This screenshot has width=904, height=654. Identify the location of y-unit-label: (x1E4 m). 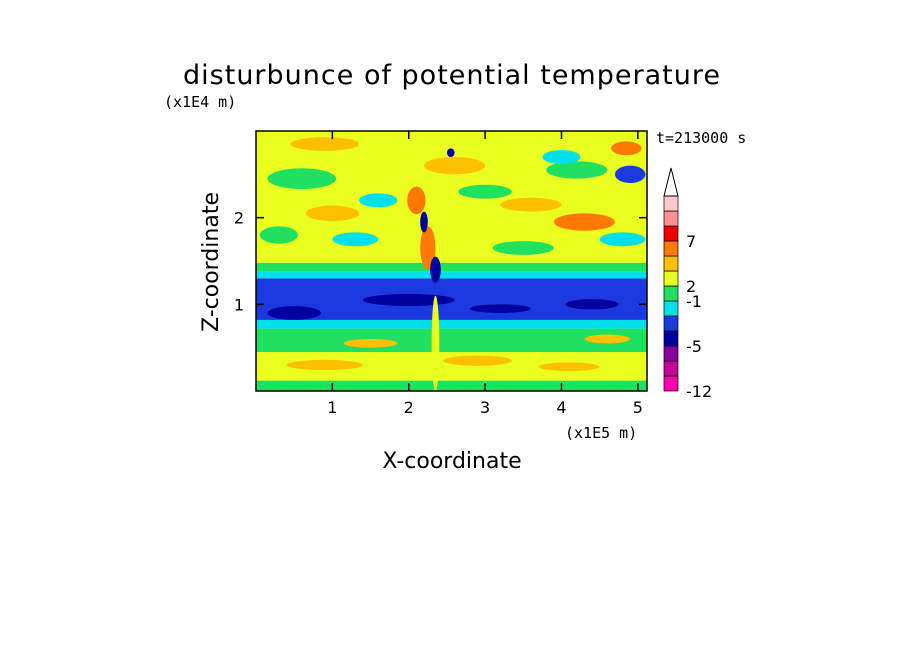
(200, 102).